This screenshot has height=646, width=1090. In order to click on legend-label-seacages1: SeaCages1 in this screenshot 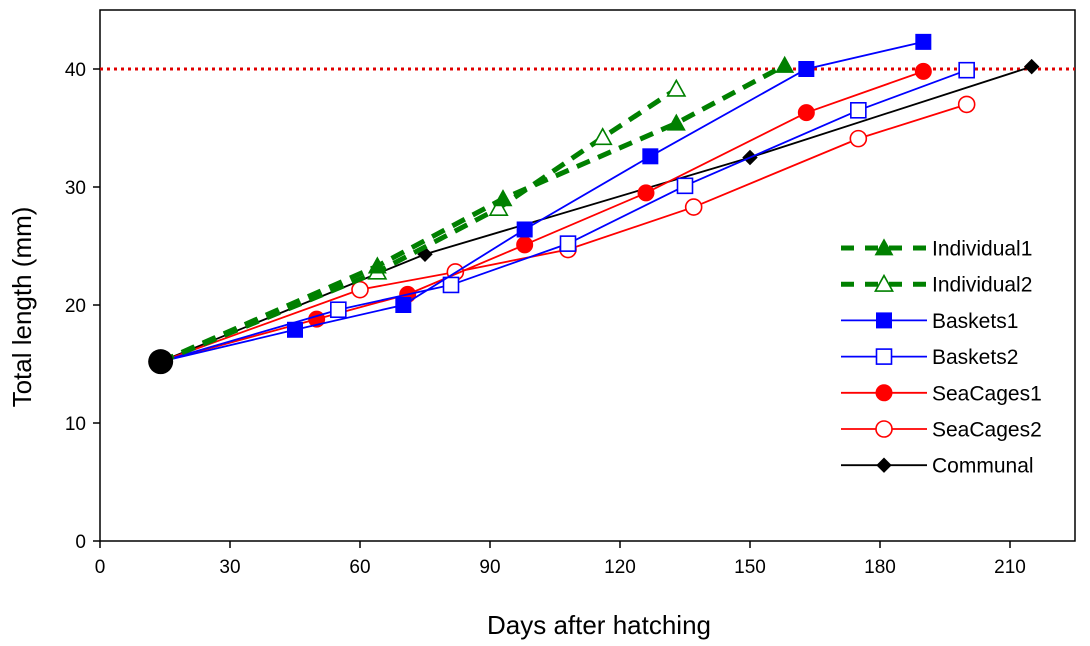, I will do `click(987, 393)`.